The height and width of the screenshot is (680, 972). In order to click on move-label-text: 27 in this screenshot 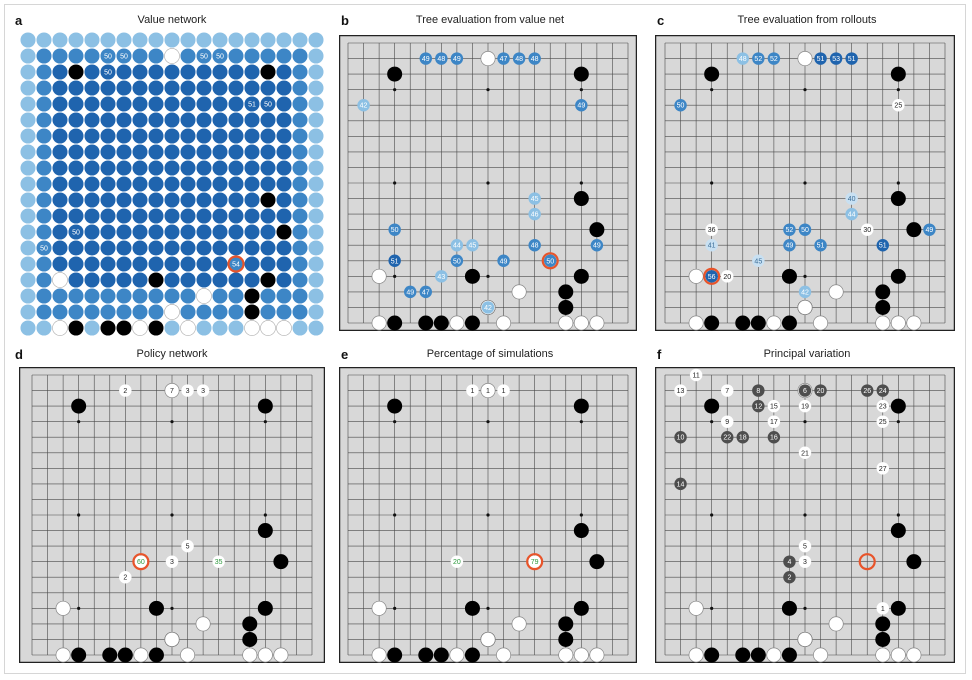, I will do `click(883, 469)`.